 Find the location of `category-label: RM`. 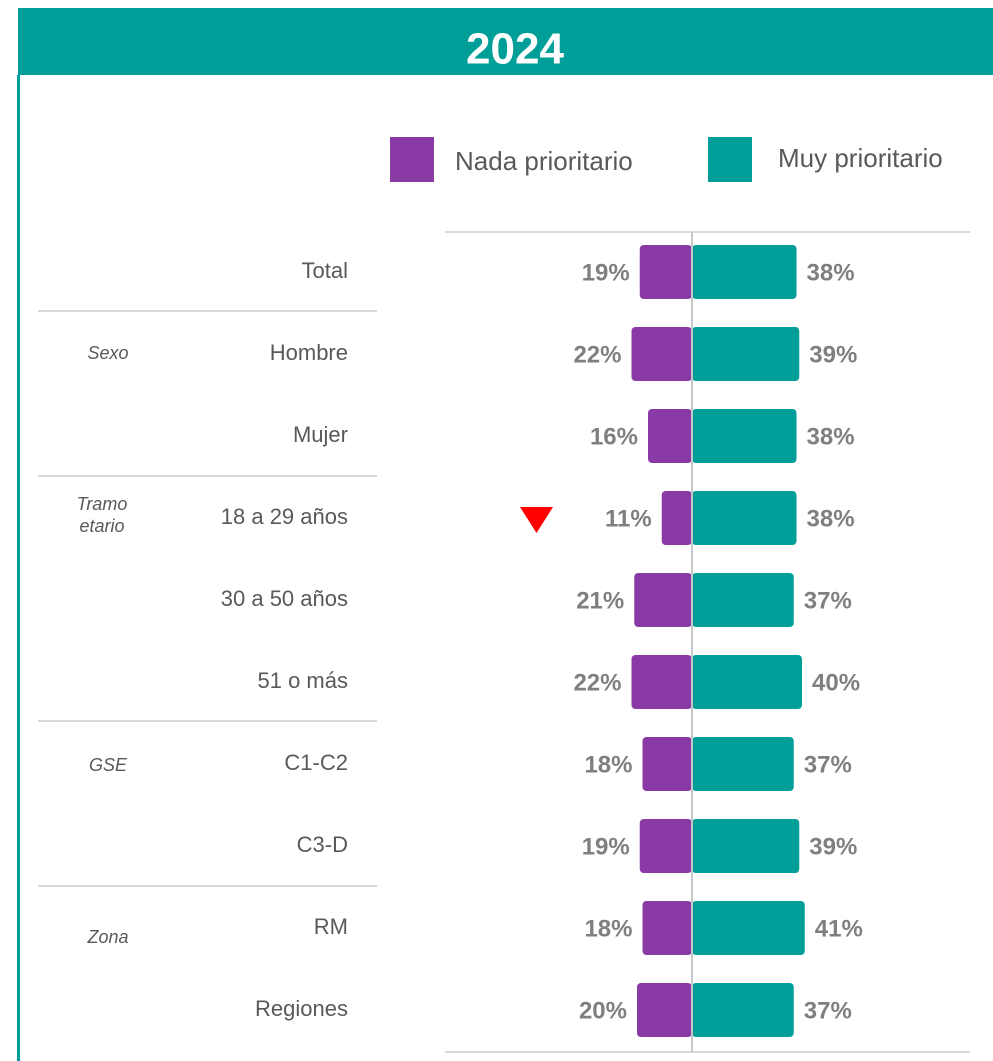

category-label: RM is located at coordinates (331, 926).